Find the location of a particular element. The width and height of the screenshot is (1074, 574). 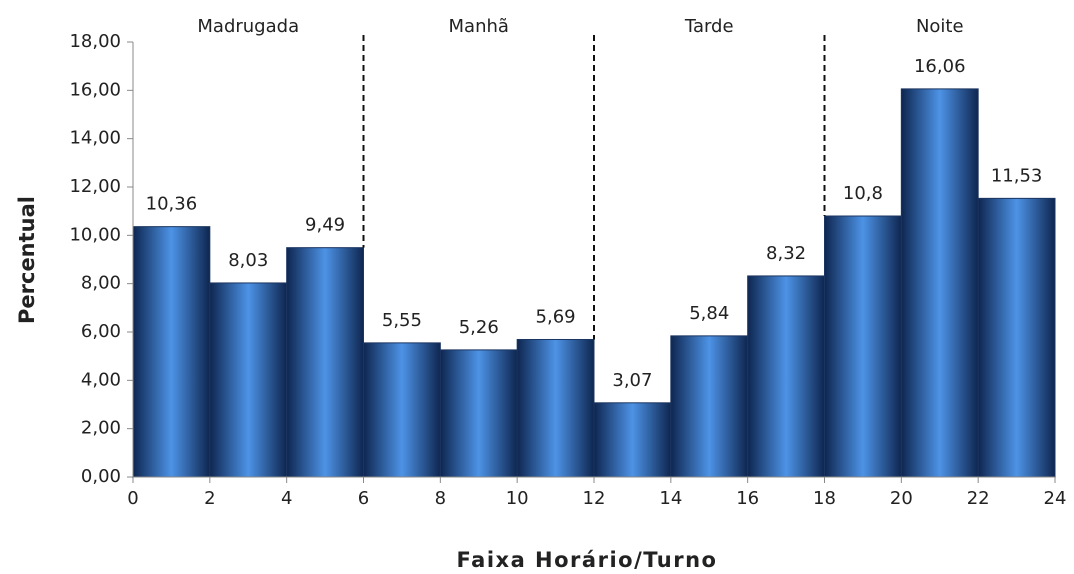

x-tick-label: 20 is located at coordinates (901, 498).